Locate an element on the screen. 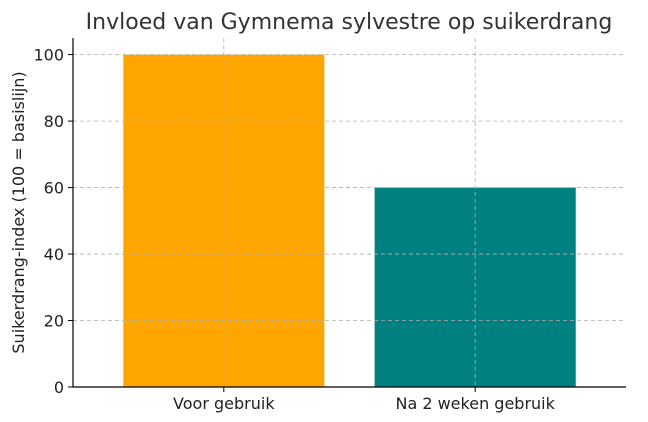 The image size is (648, 422). y-tick-label: 60 is located at coordinates (54, 188).